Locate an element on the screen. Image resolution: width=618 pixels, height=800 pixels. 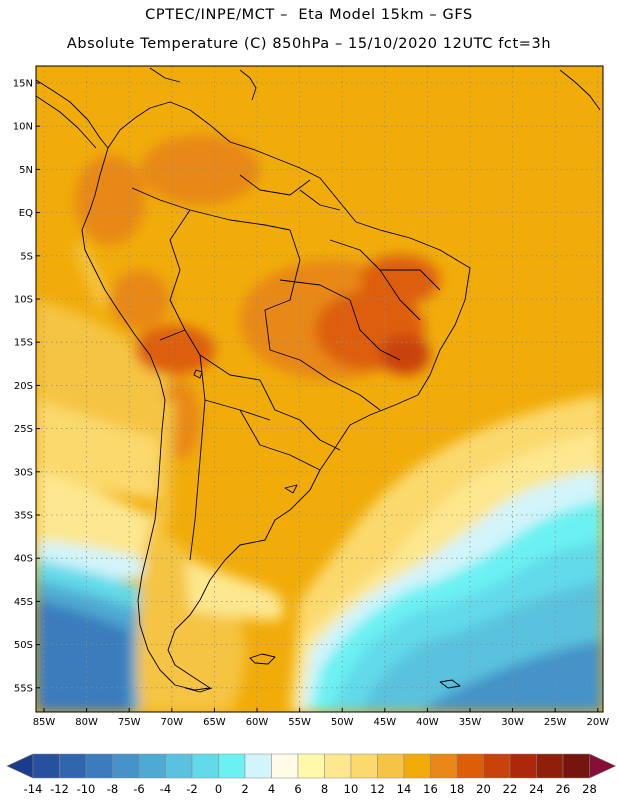
colorbar-level-label: -8 is located at coordinates (112, 789).